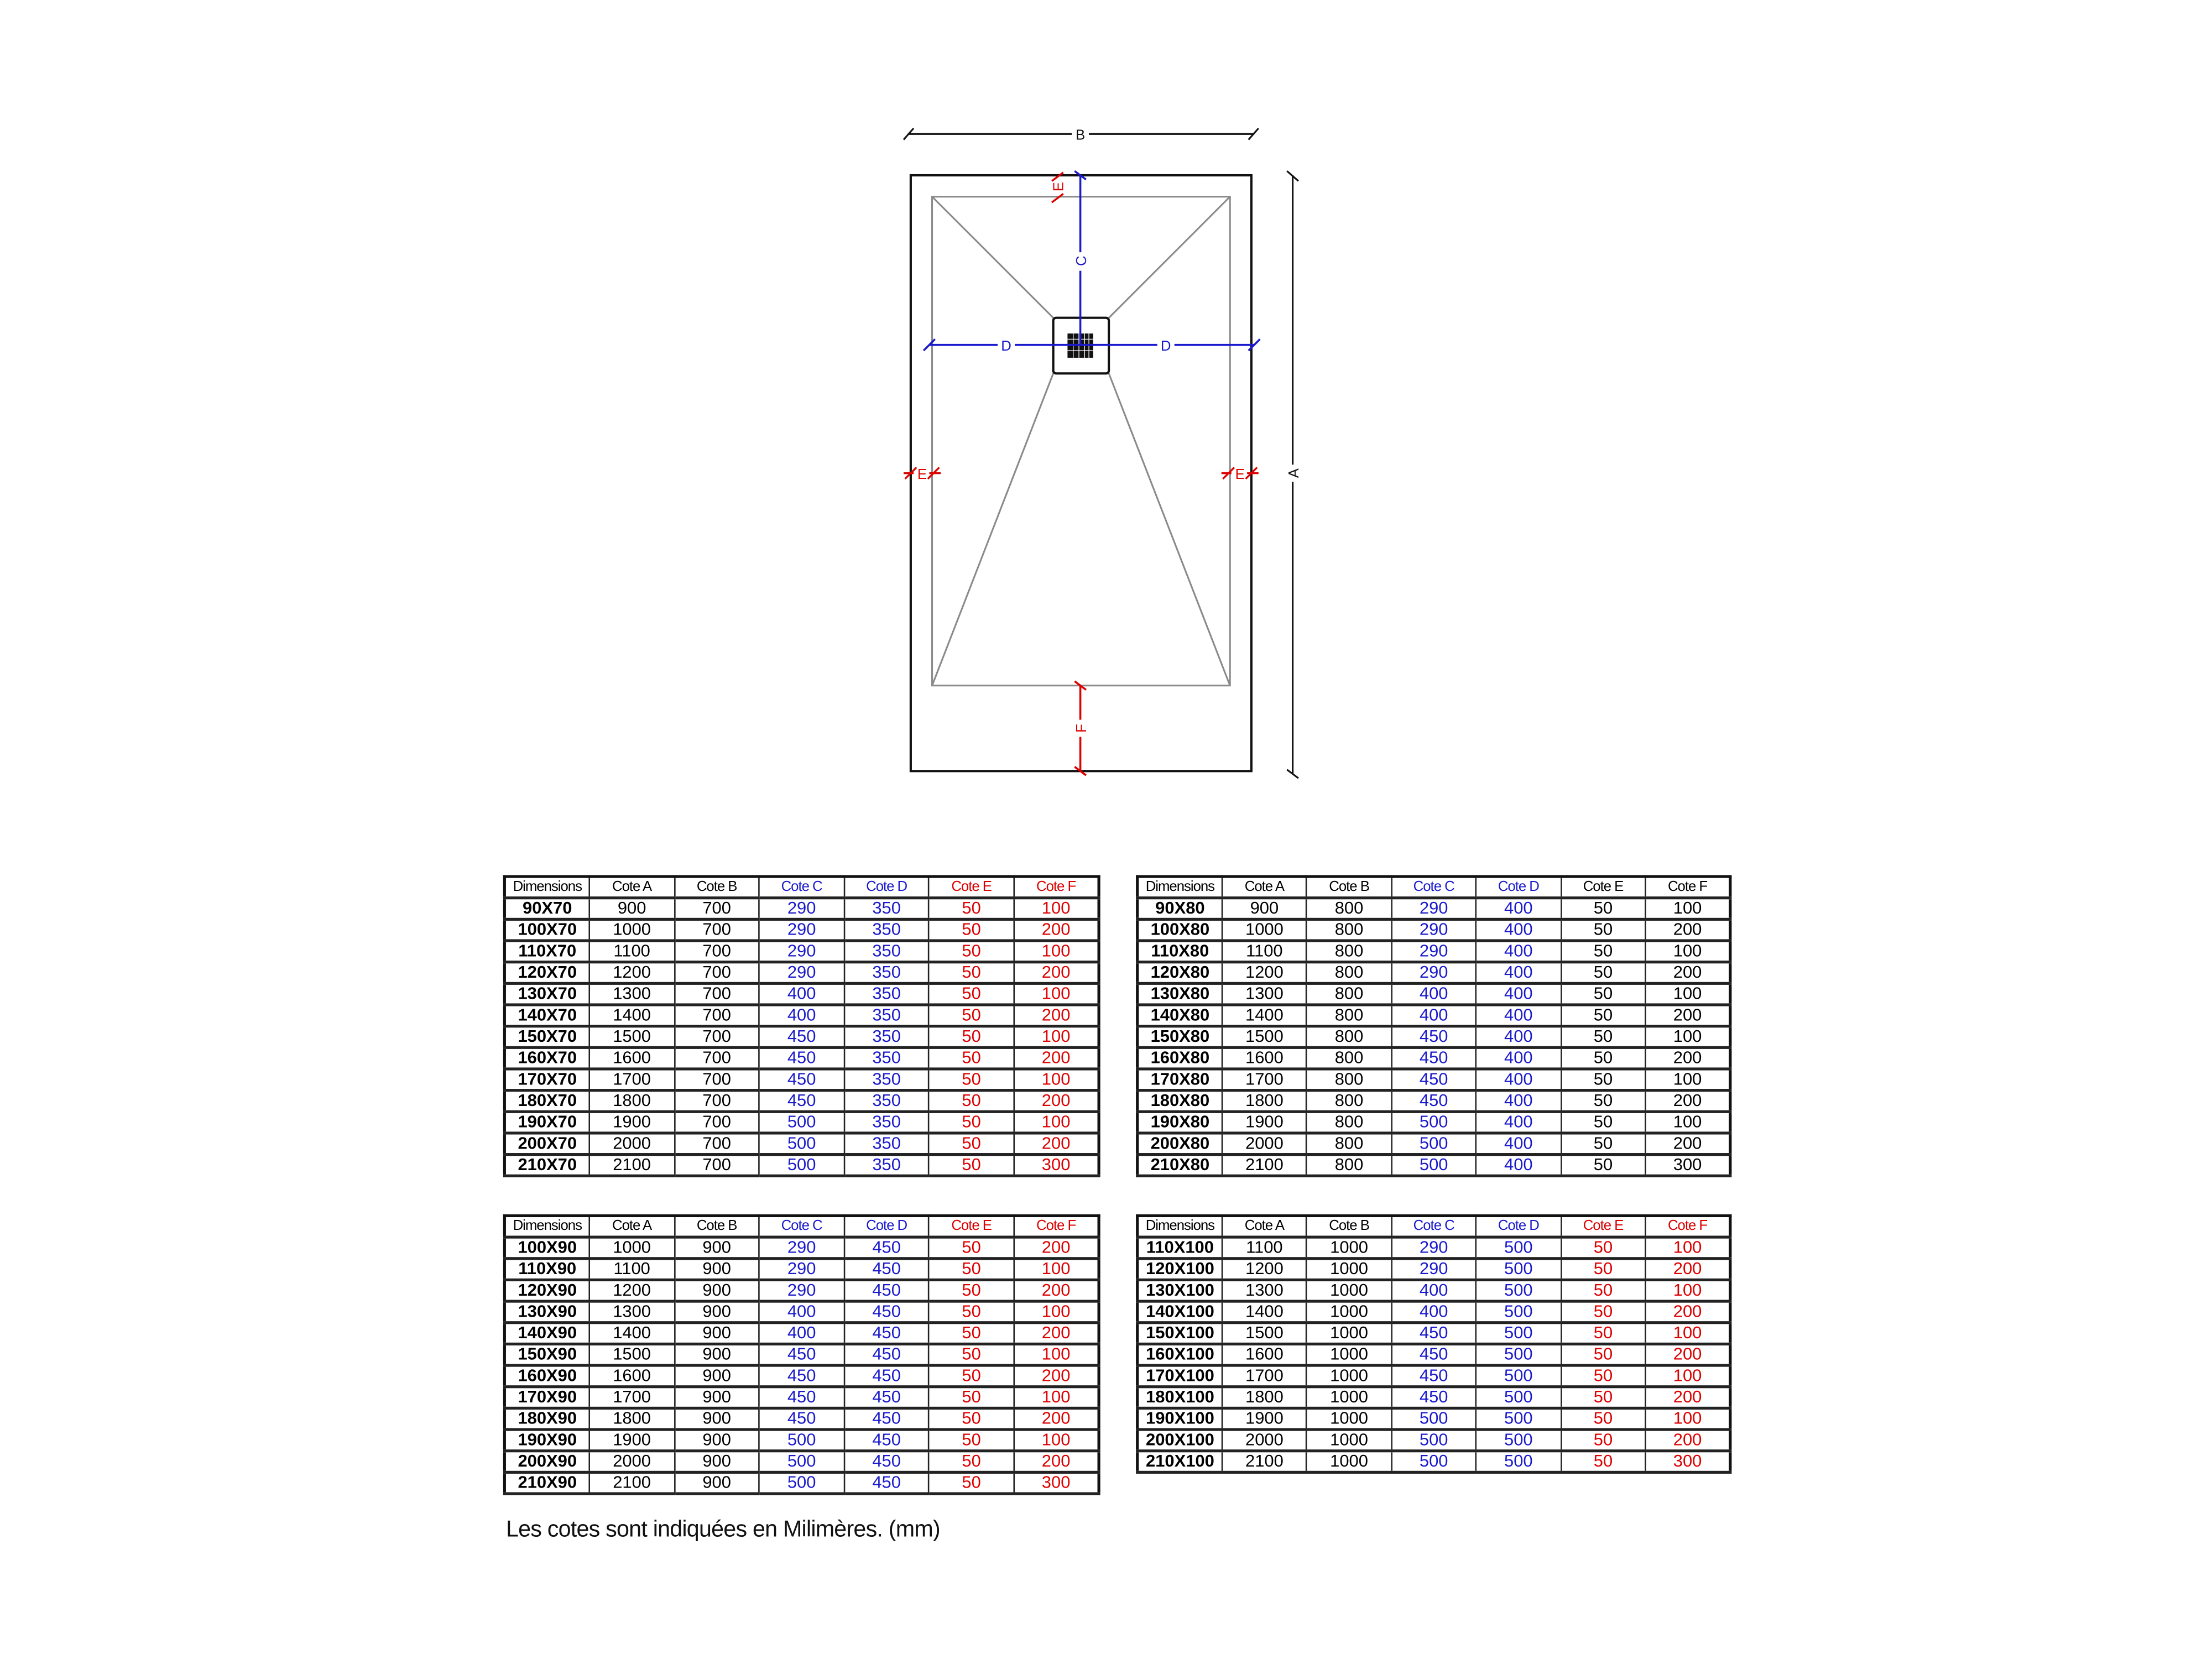 This screenshot has width=2212, height=1659. I want to click on table-row: 190X100 1900 1000 500 500 50 100, so click(1434, 1419).